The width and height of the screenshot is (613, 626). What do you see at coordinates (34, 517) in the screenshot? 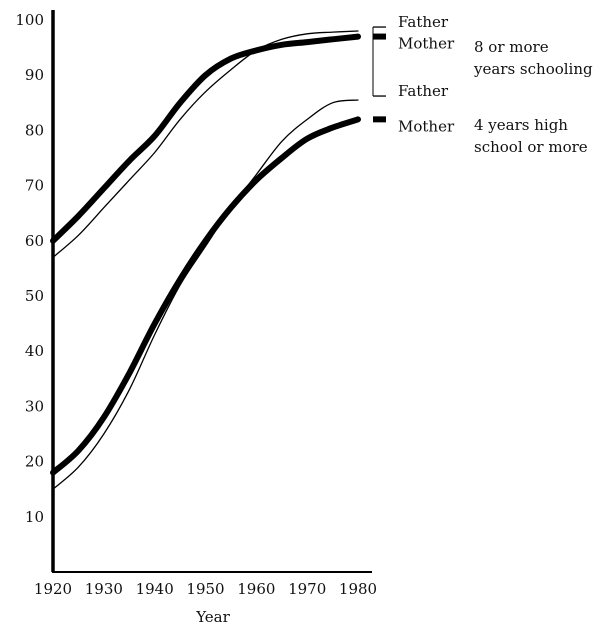
I see `y-tick-label: 10` at bounding box center [34, 517].